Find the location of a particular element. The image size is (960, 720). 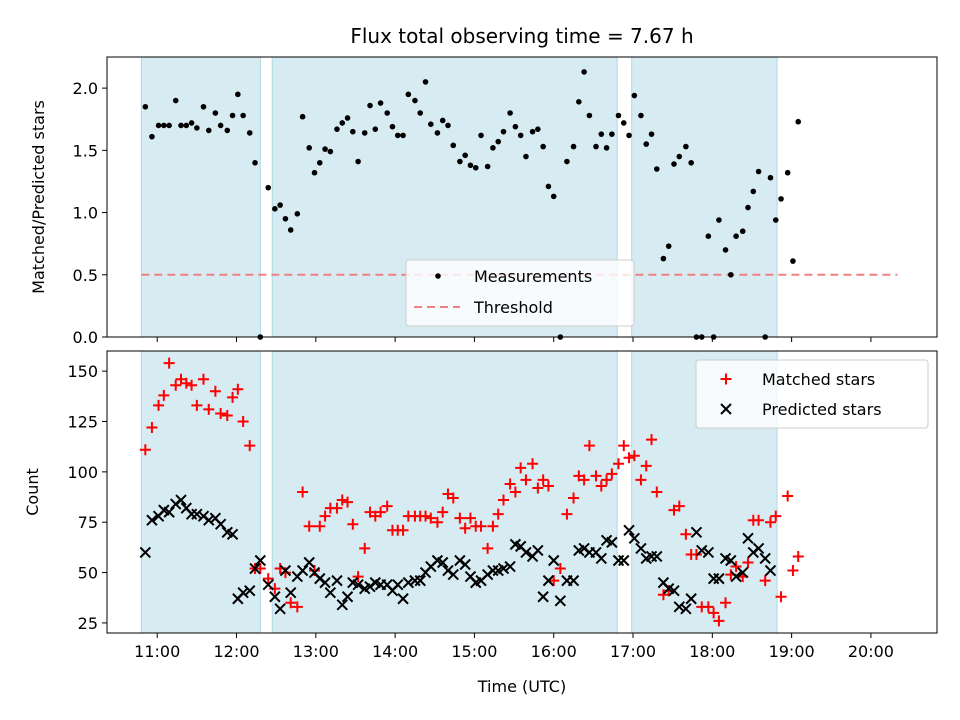

legend-marker-measurements is located at coordinates (438, 276).